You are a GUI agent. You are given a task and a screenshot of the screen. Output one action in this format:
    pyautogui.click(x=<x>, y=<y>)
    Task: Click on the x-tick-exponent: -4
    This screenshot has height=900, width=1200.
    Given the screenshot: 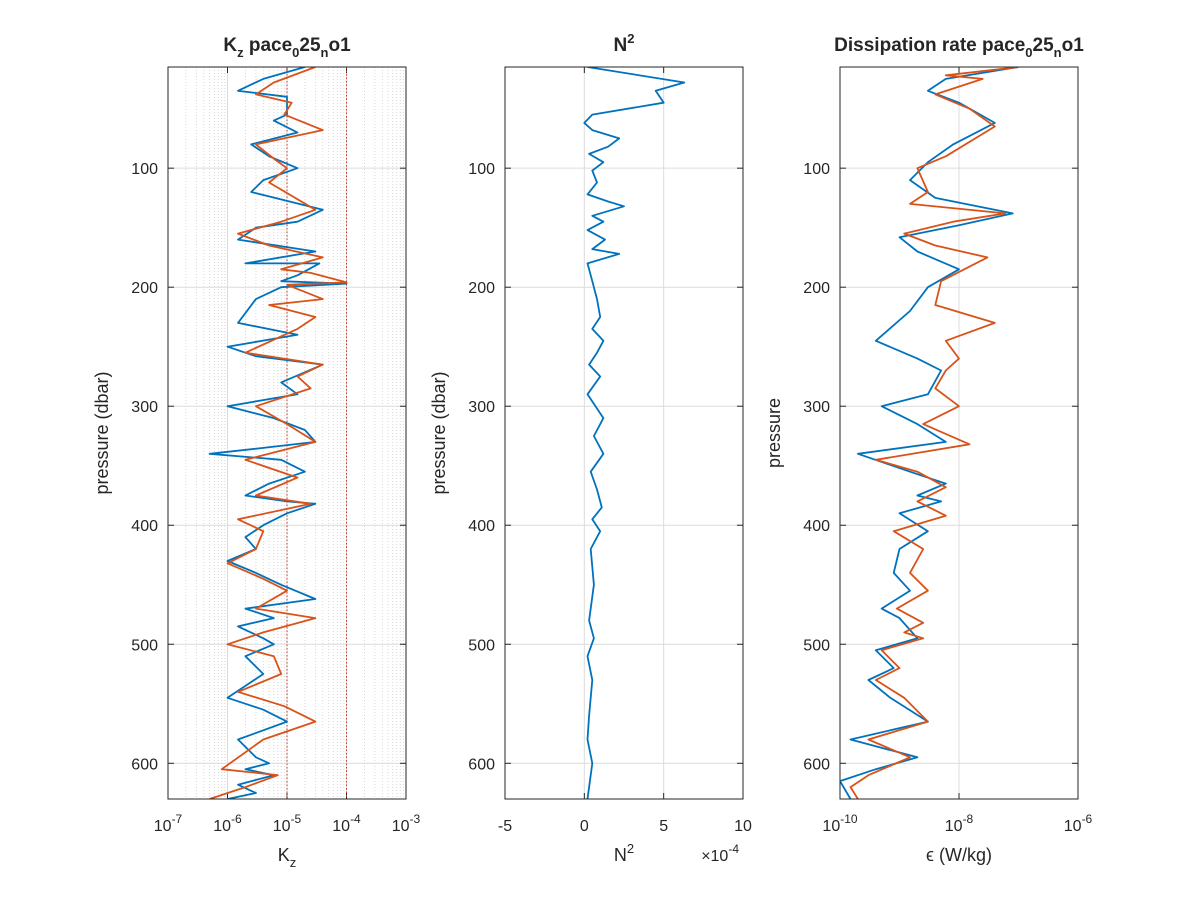 What is the action you would take?
    pyautogui.click(x=355, y=819)
    